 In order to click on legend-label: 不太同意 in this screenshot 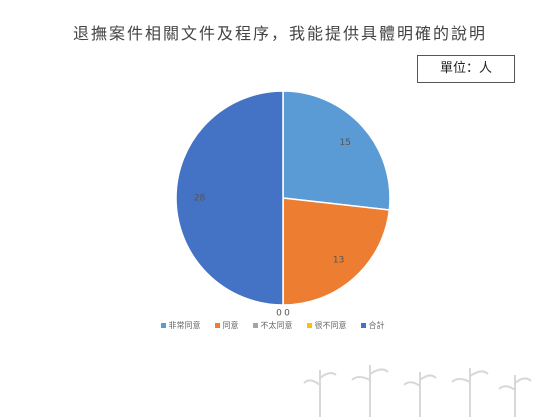, I will do `click(276, 325)`.